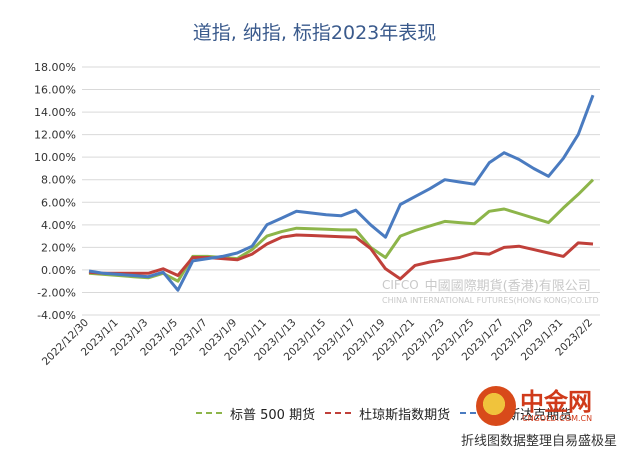  Describe the element at coordinates (55, 112) in the screenshot. I see `y-tick-label: 14.00%` at that location.